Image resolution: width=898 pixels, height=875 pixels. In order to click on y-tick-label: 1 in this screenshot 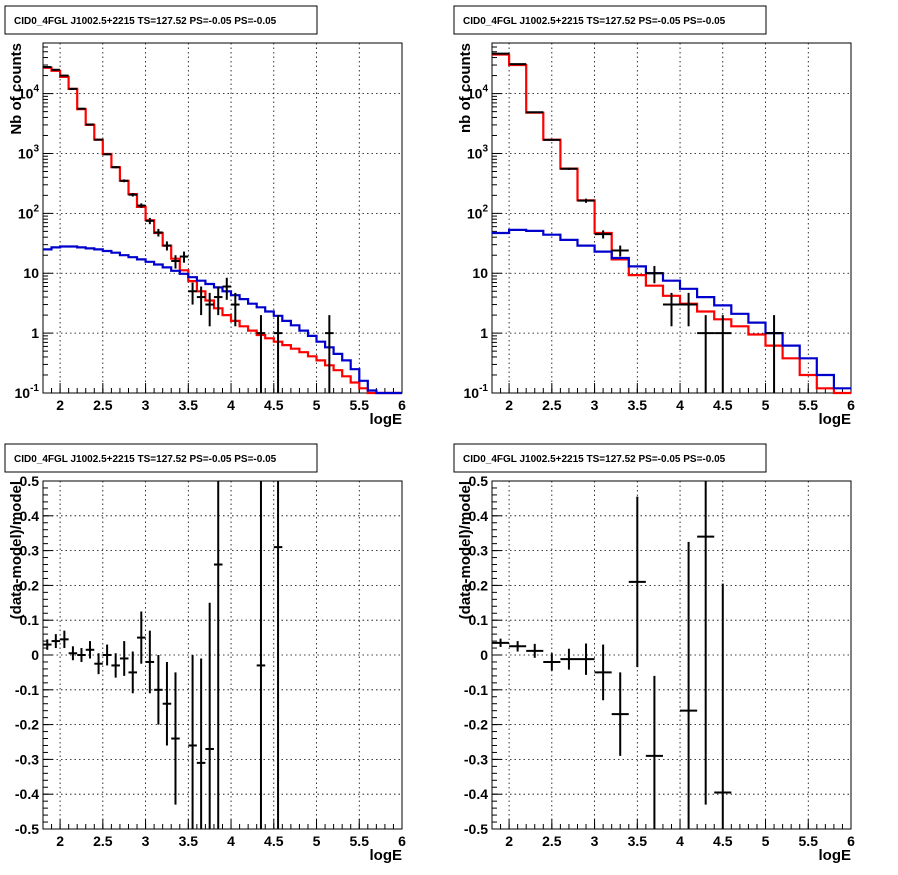, I will do `click(35, 333)`.